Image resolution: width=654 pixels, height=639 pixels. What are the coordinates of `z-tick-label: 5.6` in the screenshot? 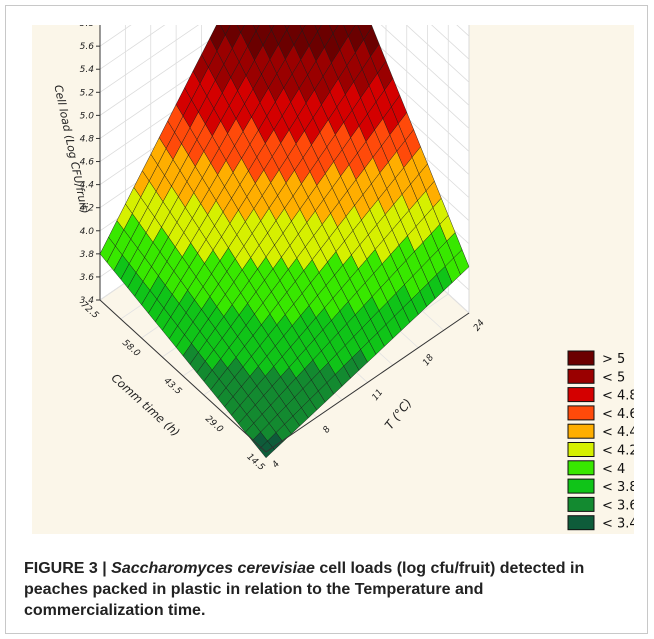 It's located at (87, 47).